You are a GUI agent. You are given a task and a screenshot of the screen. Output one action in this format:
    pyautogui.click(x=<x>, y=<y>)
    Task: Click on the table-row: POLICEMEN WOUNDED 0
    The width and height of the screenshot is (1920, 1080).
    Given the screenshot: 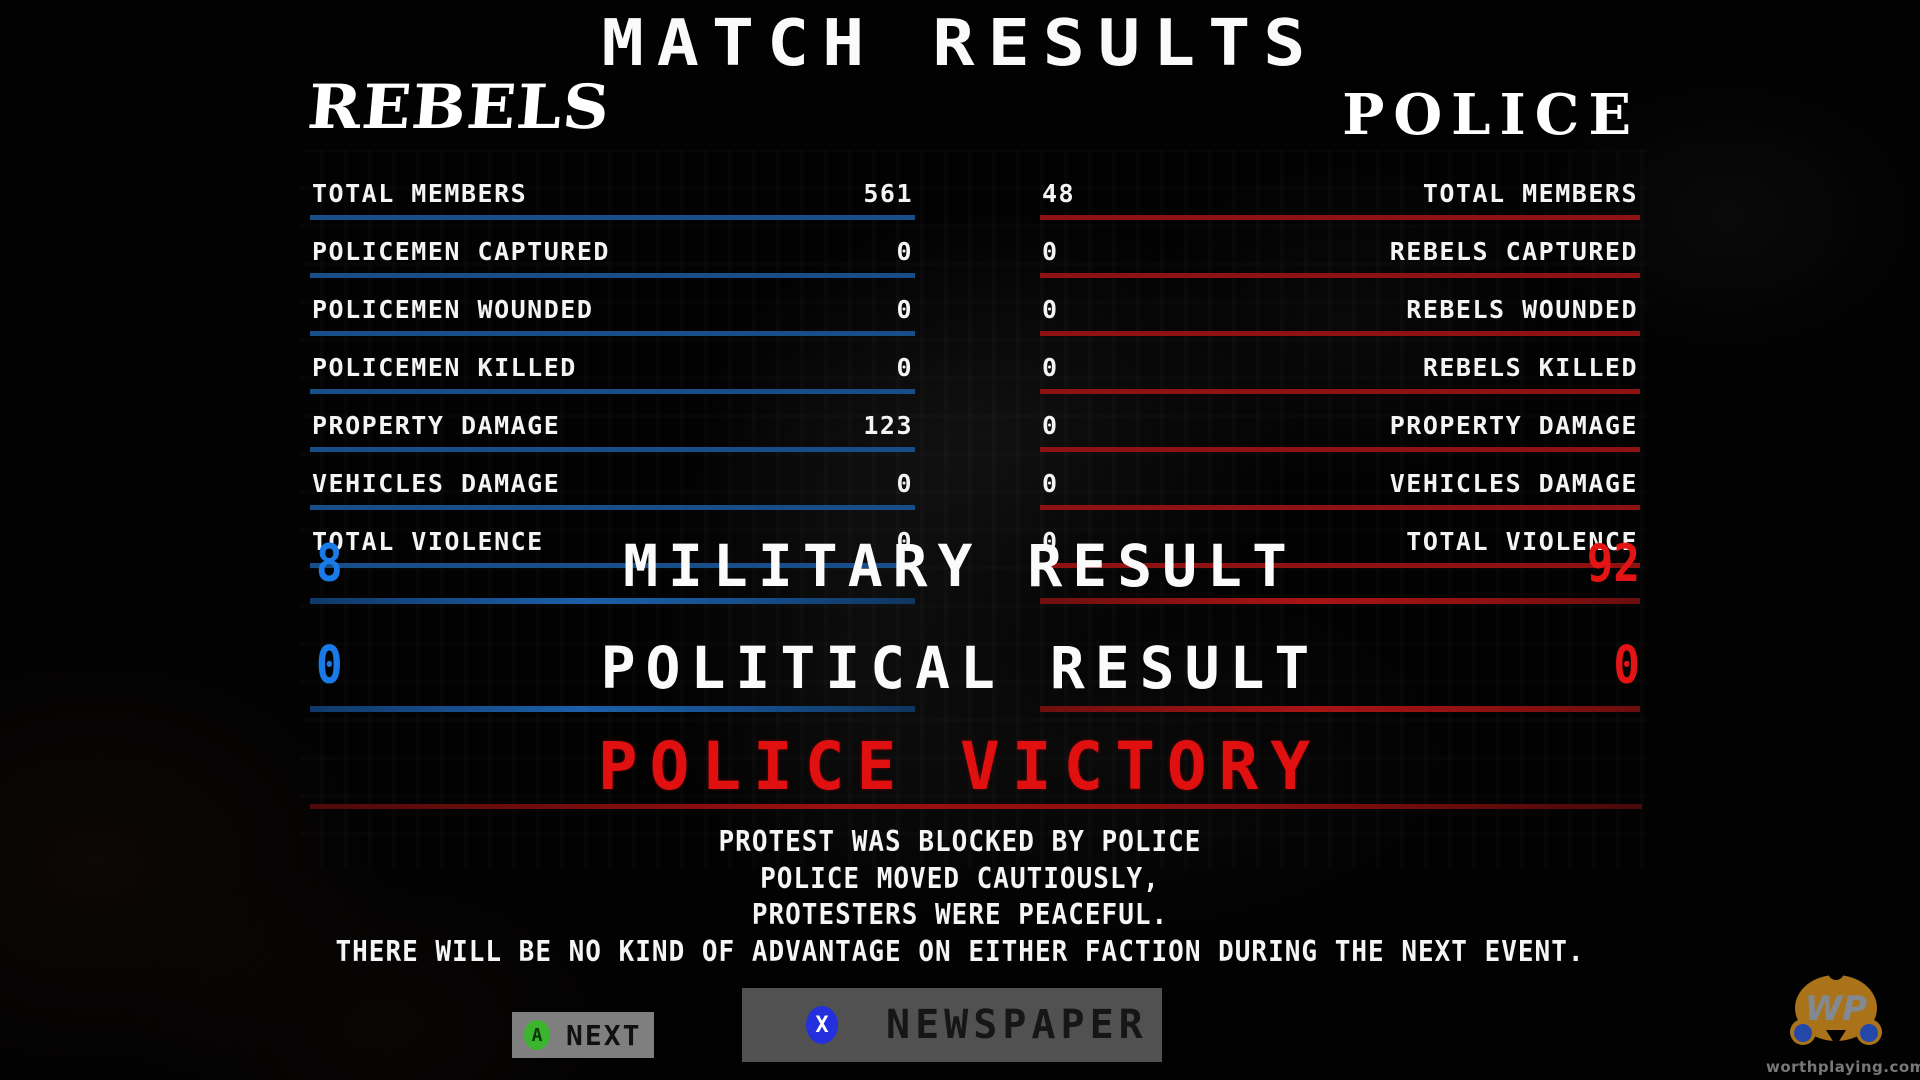 What is the action you would take?
    pyautogui.click(x=612, y=307)
    